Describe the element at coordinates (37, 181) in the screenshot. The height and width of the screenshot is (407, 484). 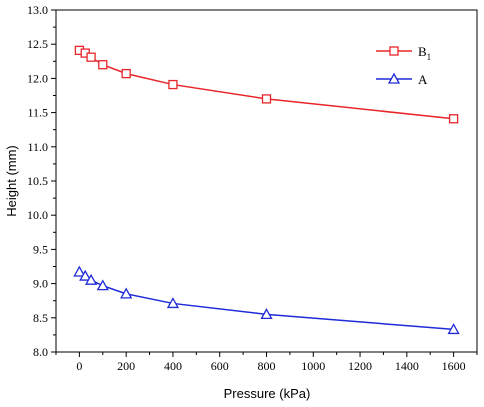
I see `y-tick-label-5: 10.5` at that location.